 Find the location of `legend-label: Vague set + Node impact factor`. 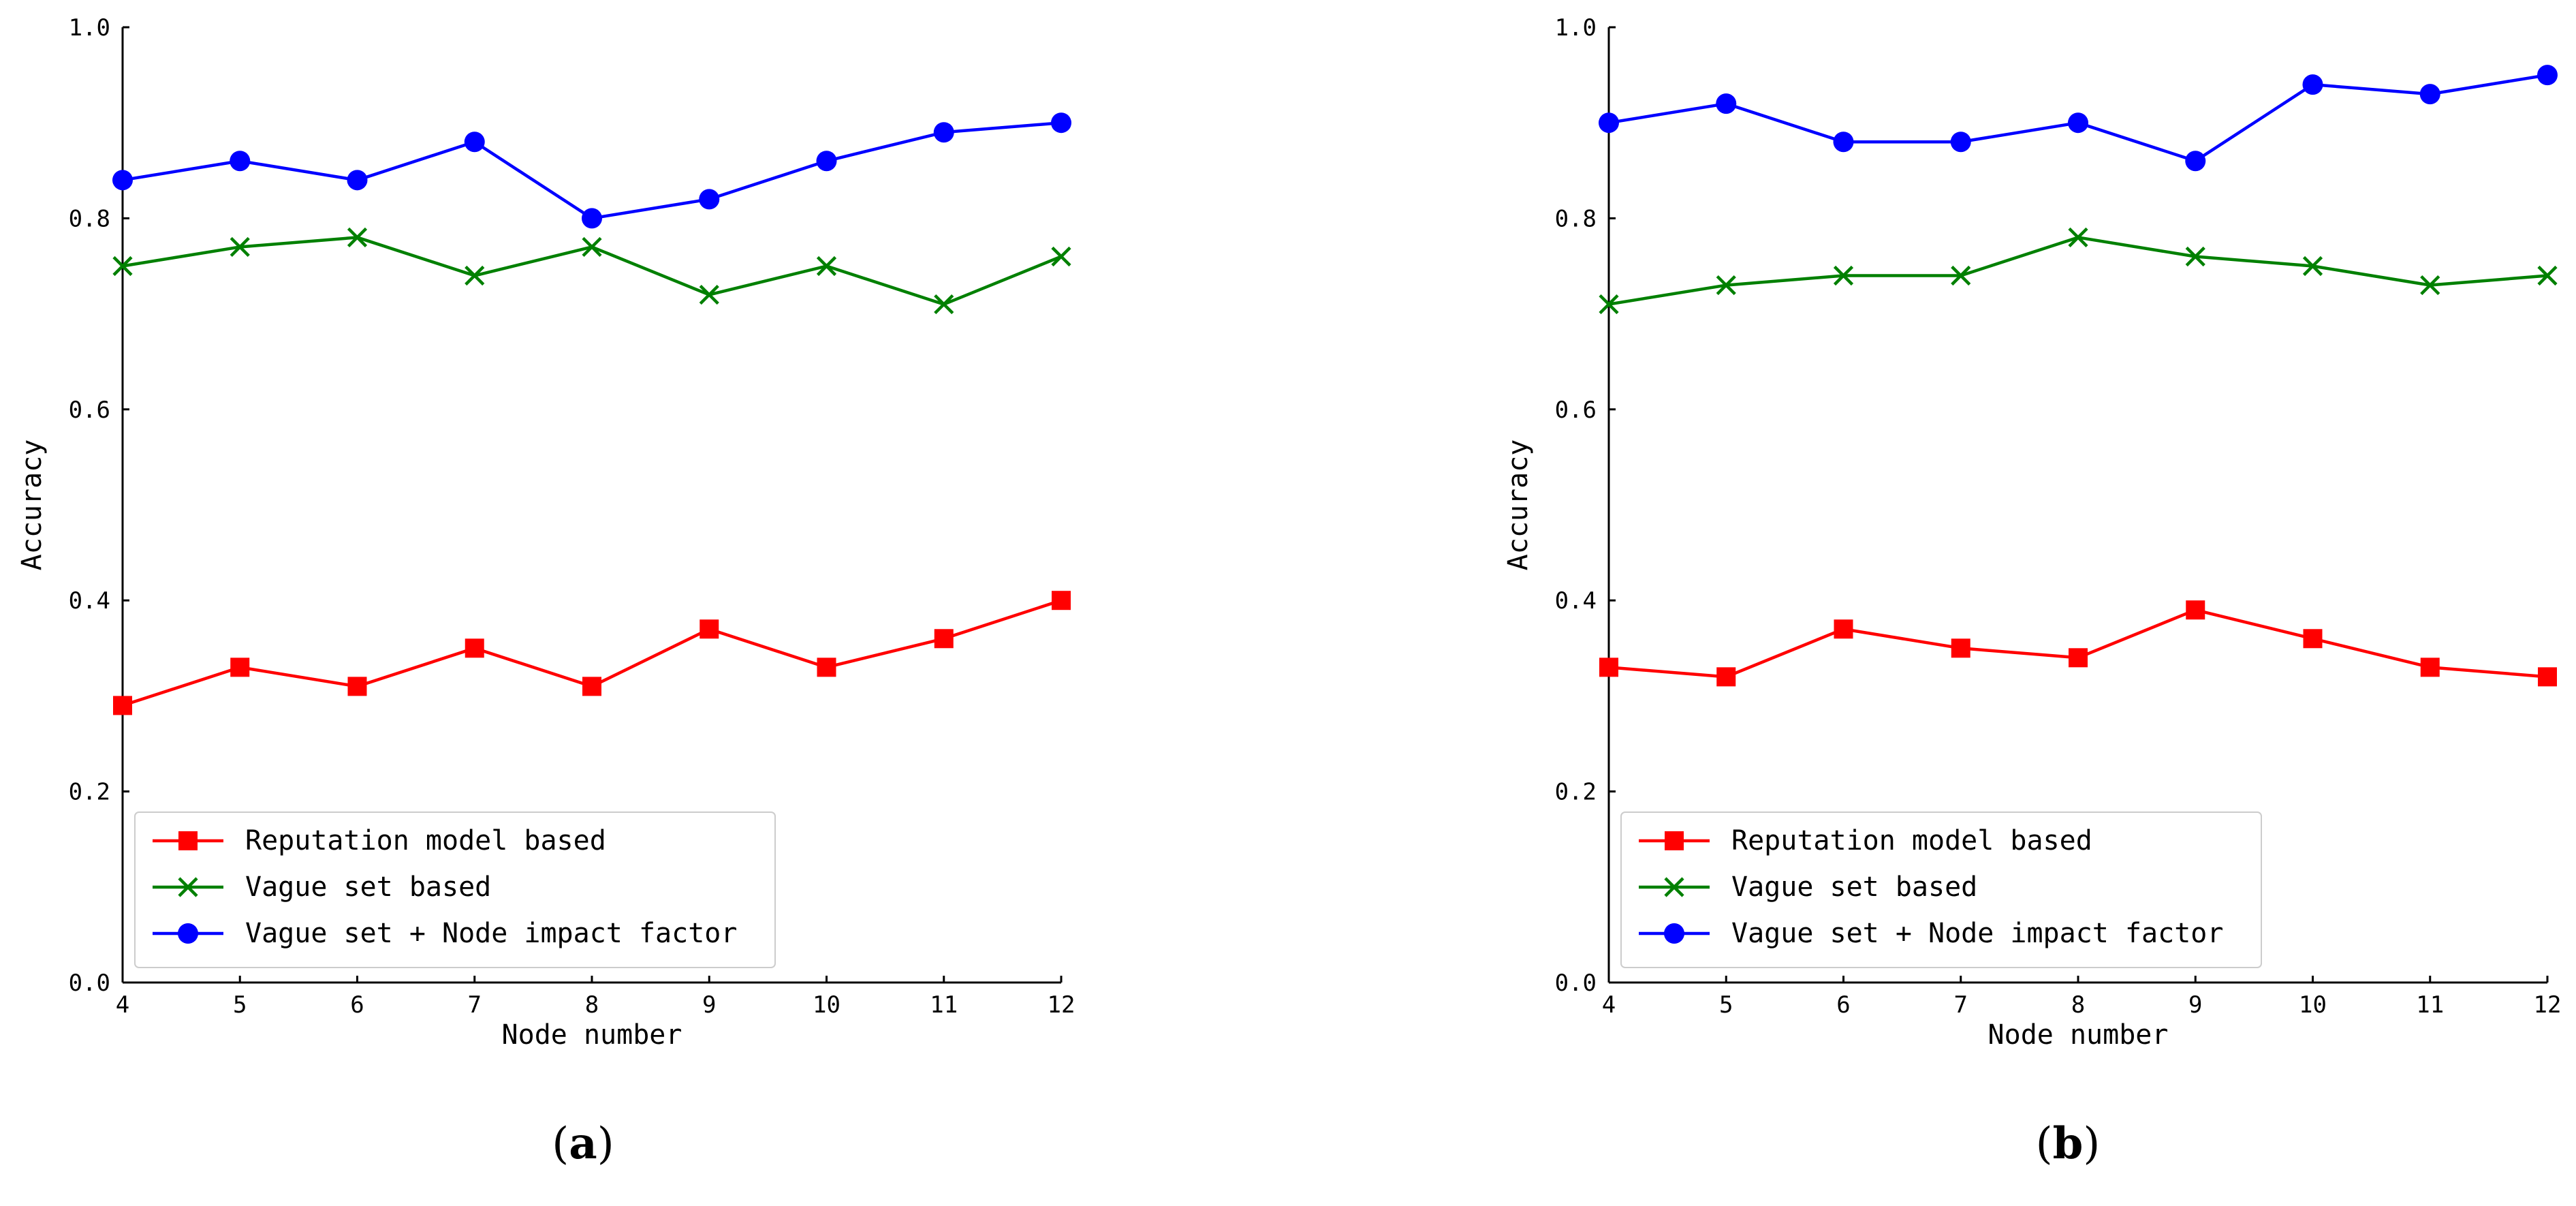

legend-label: Vague set + Node impact factor is located at coordinates (491, 934).